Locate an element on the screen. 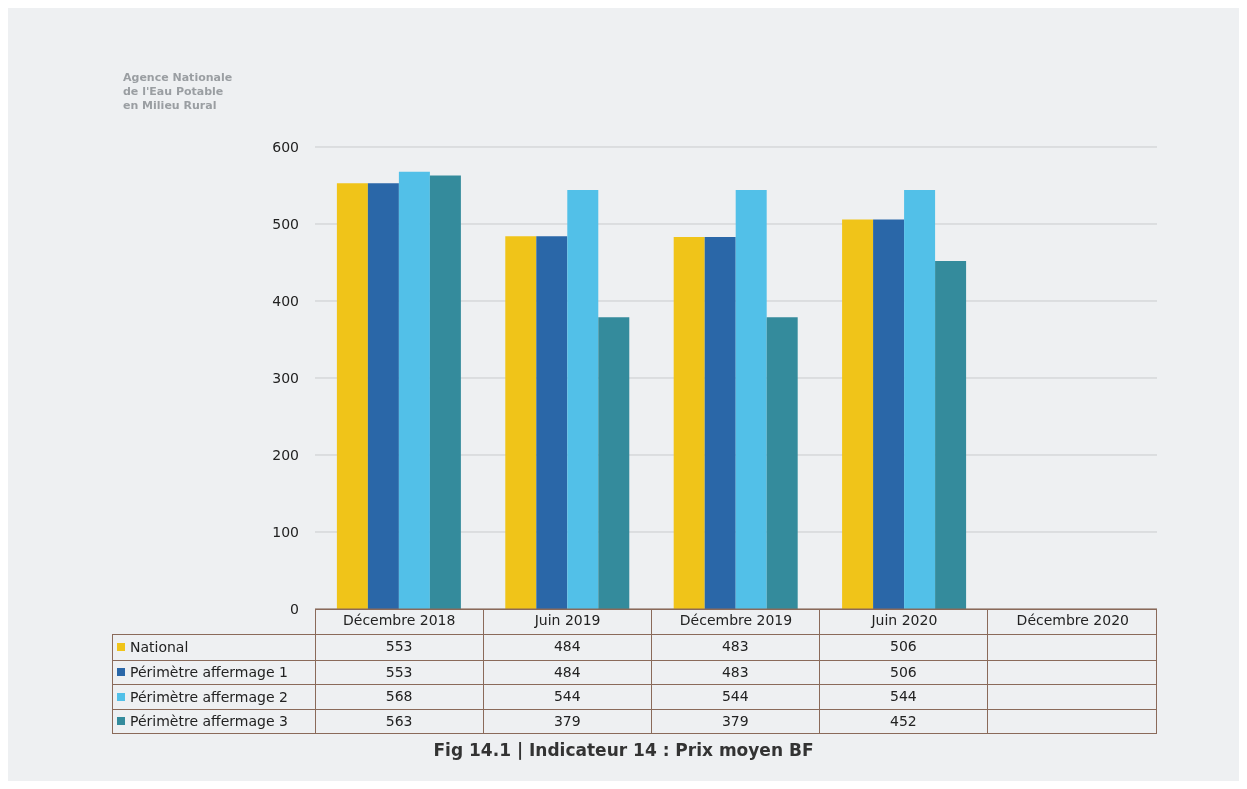 The height and width of the screenshot is (789, 1247). x-tick-label: Décembre 2020 is located at coordinates (1072, 619).